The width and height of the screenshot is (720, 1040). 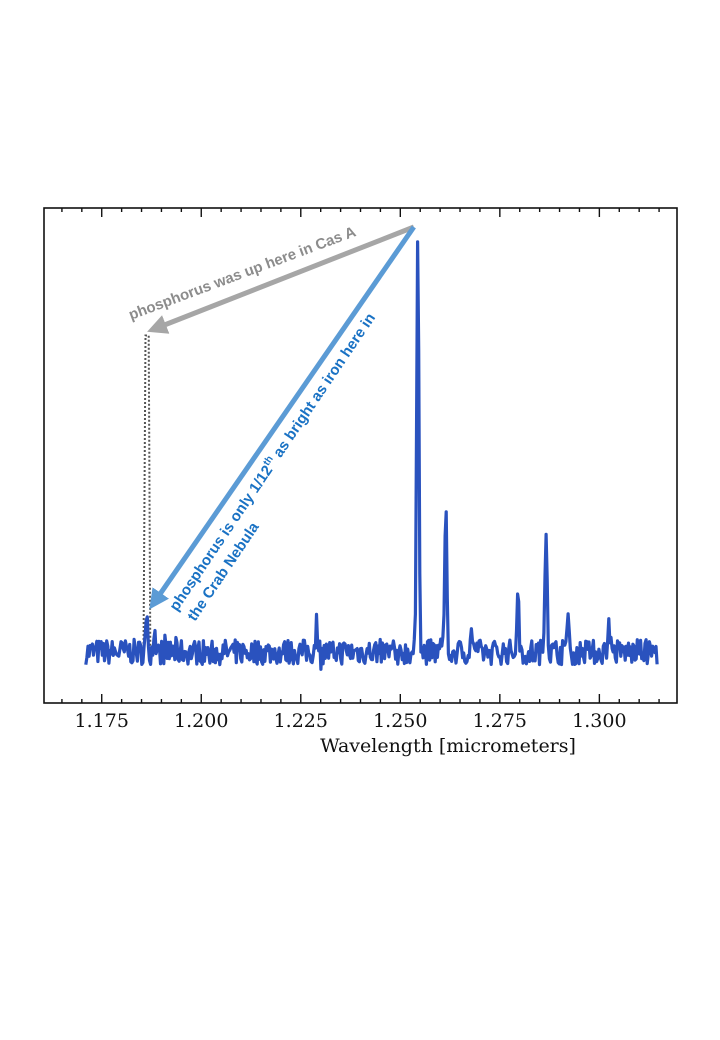 I want to click on x-tick-label: 1.175, so click(x=102, y=721).